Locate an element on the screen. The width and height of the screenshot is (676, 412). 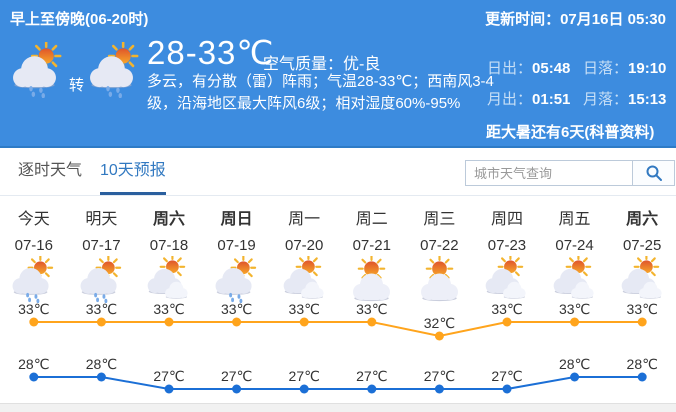
sun-moon-label: 月出： is located at coordinates (510, 99).